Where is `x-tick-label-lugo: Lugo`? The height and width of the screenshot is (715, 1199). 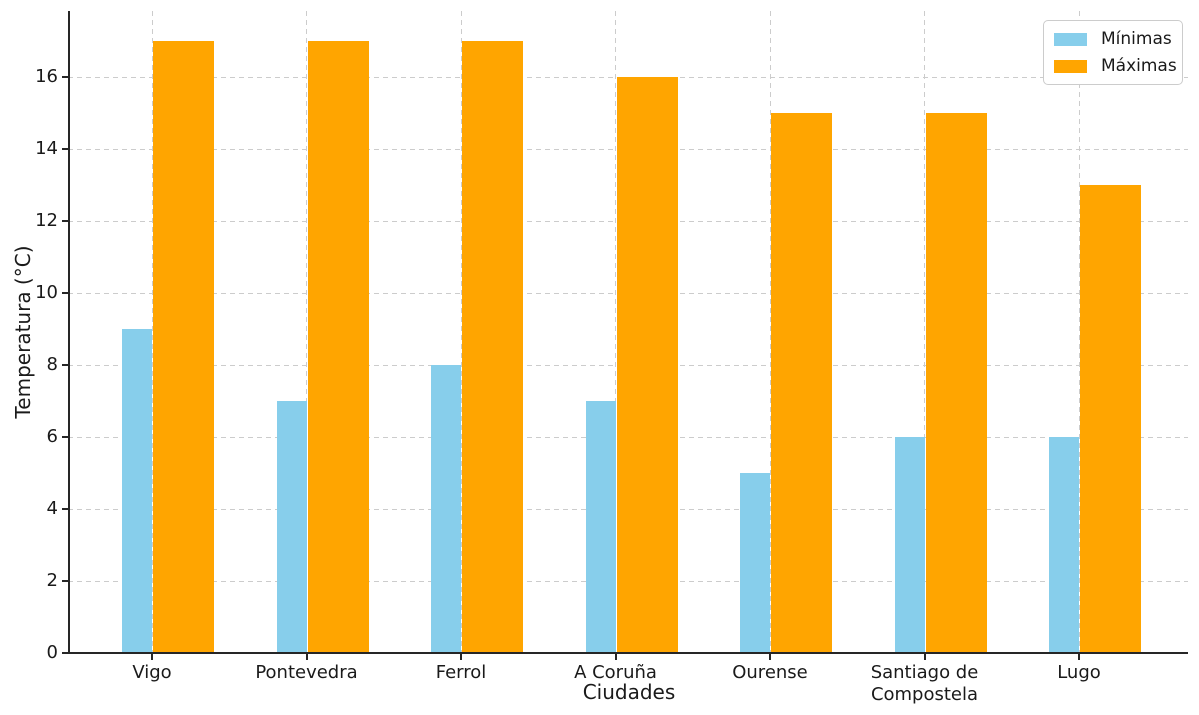 x-tick-label-lugo: Lugo is located at coordinates (1079, 672).